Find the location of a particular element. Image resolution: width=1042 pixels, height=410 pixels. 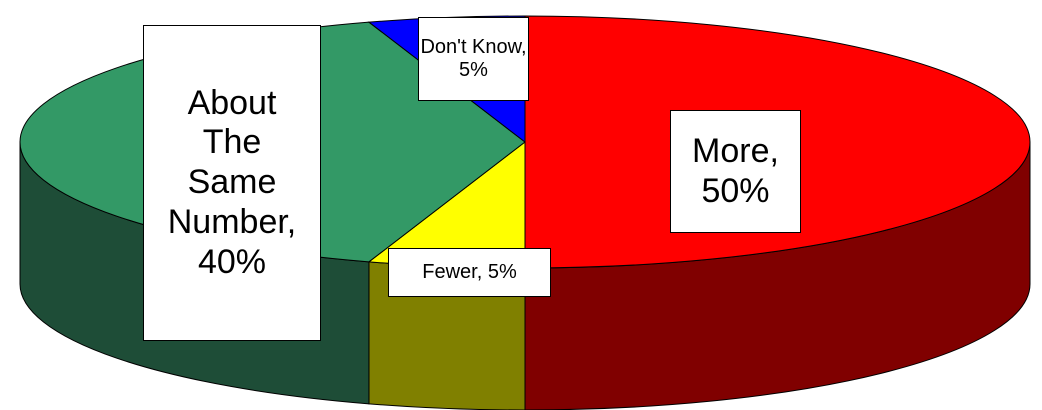

data-label: Fewer, 5% is located at coordinates (469, 271).